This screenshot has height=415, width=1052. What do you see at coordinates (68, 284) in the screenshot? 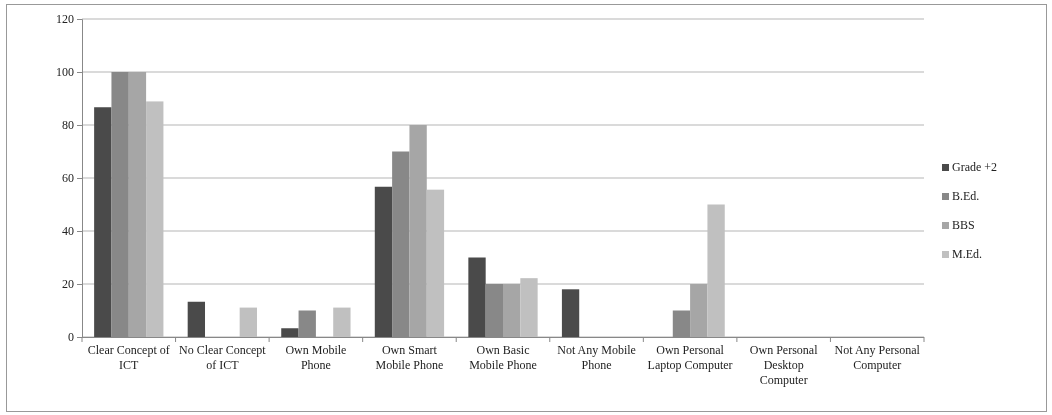
I see `y-tick-label: 20` at bounding box center [68, 284].